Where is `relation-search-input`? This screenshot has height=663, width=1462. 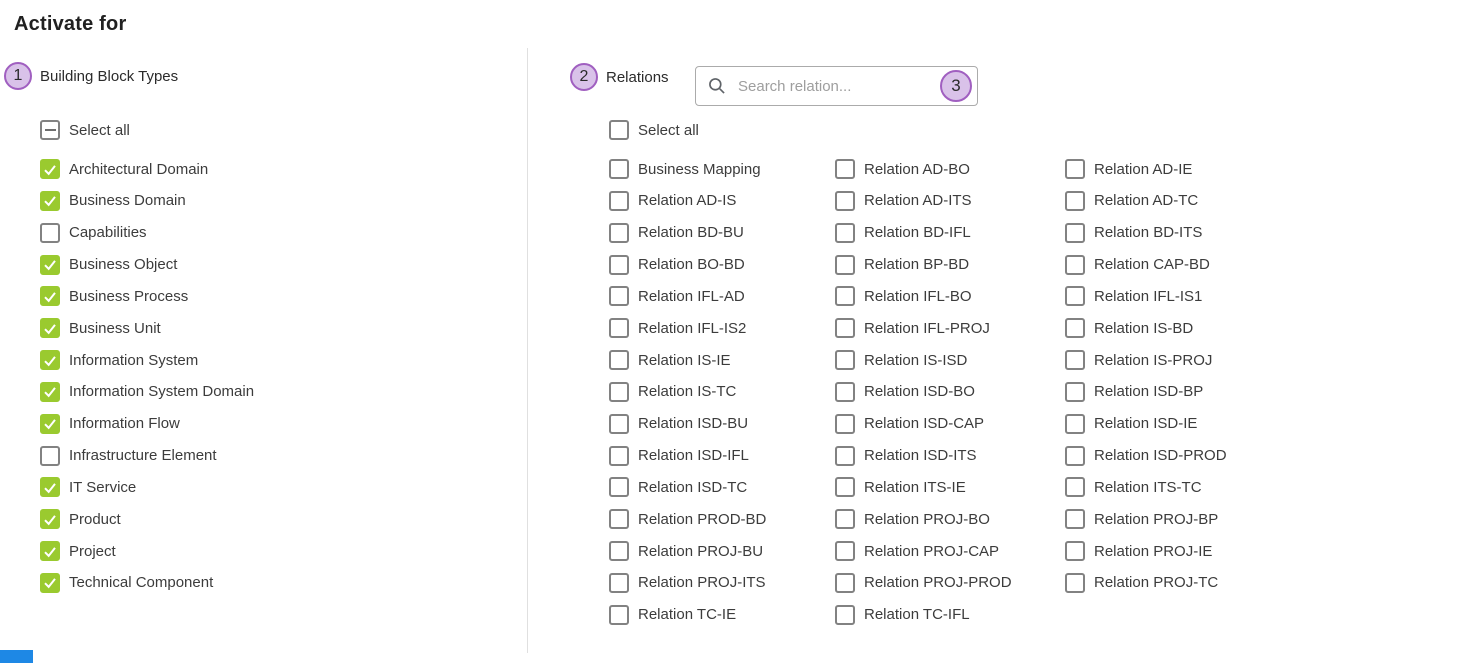
relation-search-input is located at coordinates (834, 86).